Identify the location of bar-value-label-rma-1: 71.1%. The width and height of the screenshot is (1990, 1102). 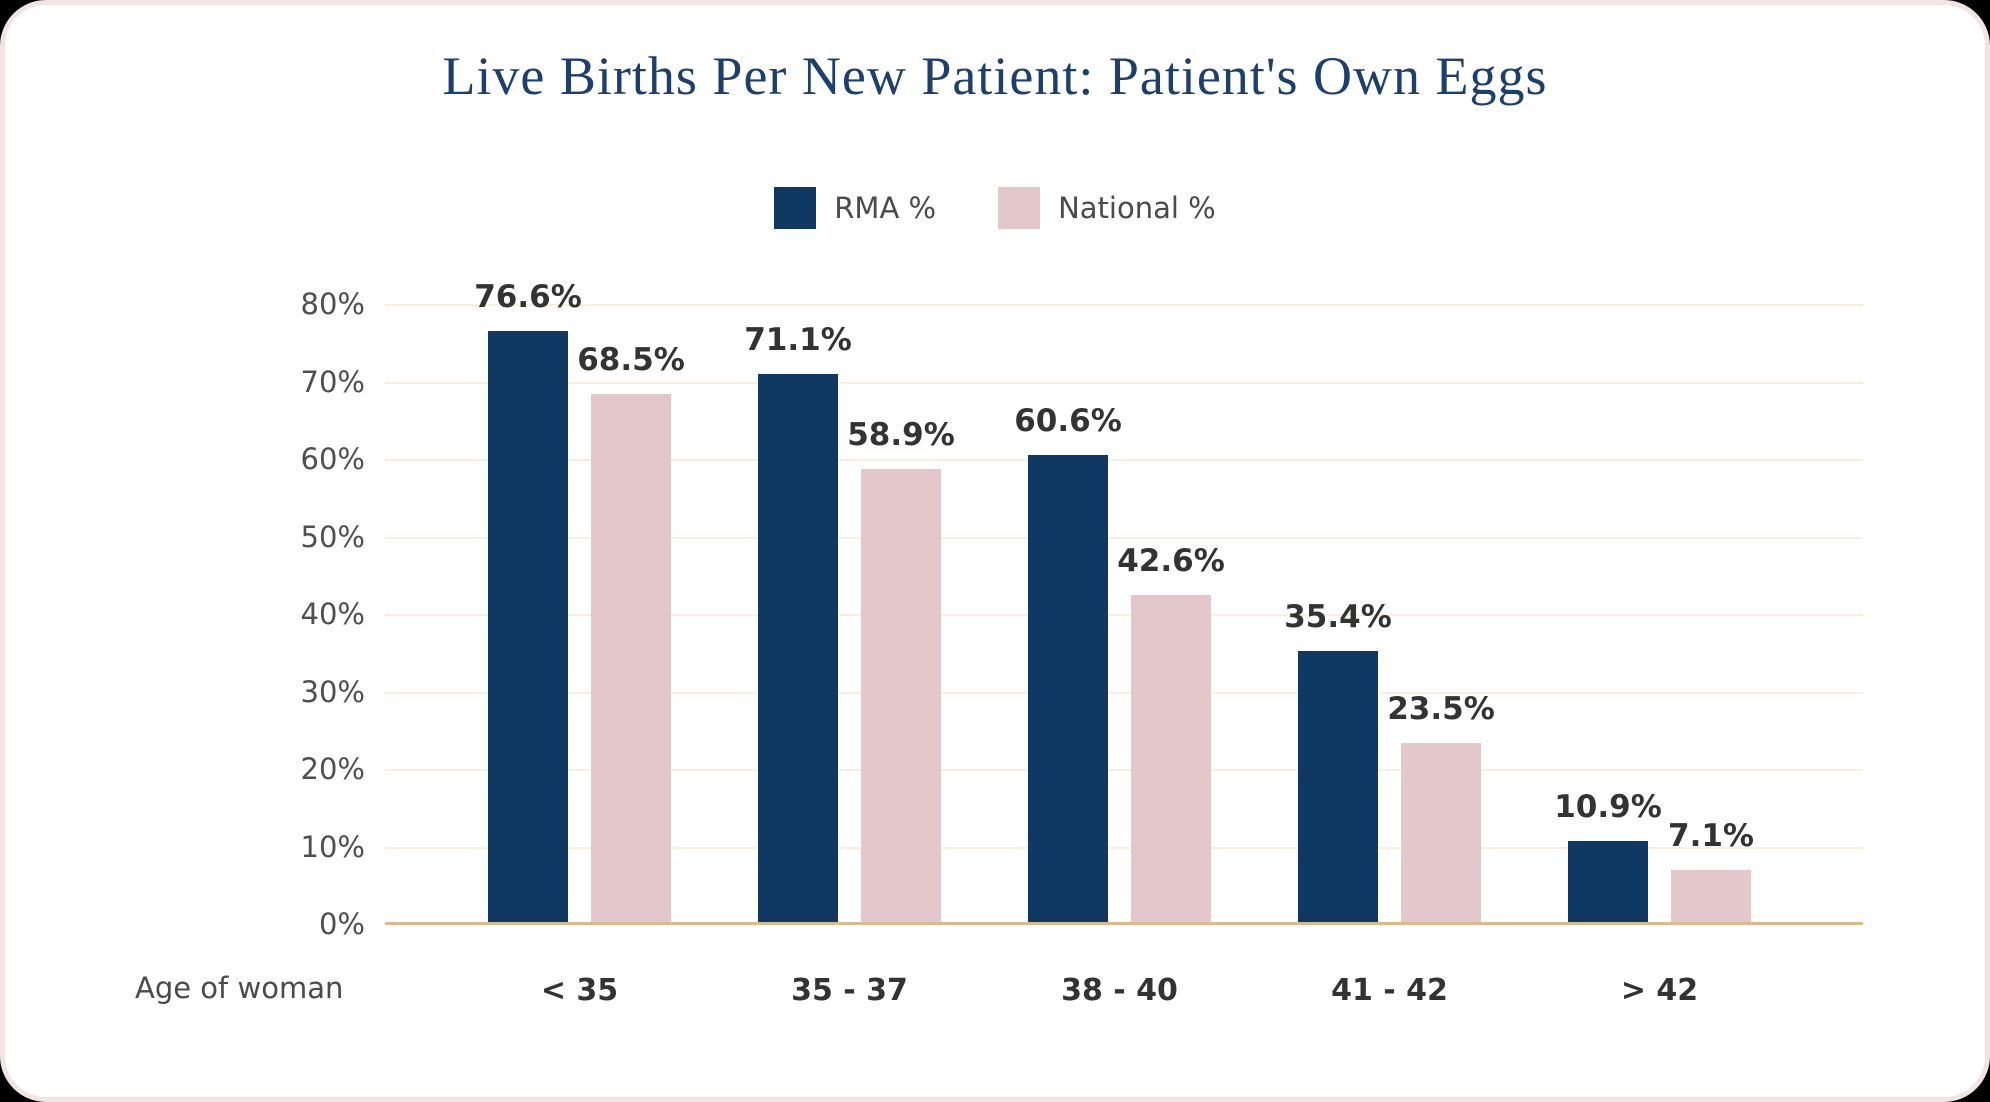
(798, 339).